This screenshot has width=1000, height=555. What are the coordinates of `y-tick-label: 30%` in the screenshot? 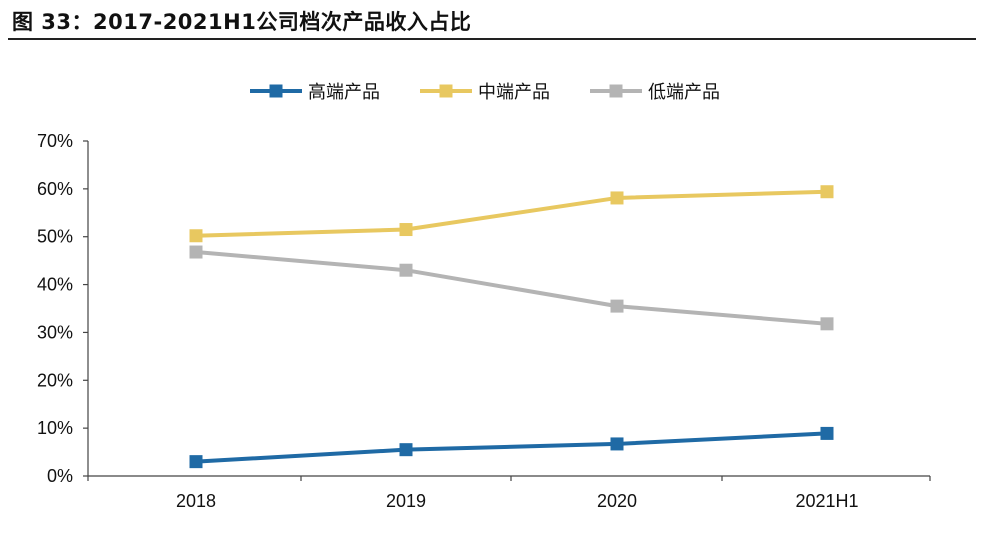 It's located at (55, 332).